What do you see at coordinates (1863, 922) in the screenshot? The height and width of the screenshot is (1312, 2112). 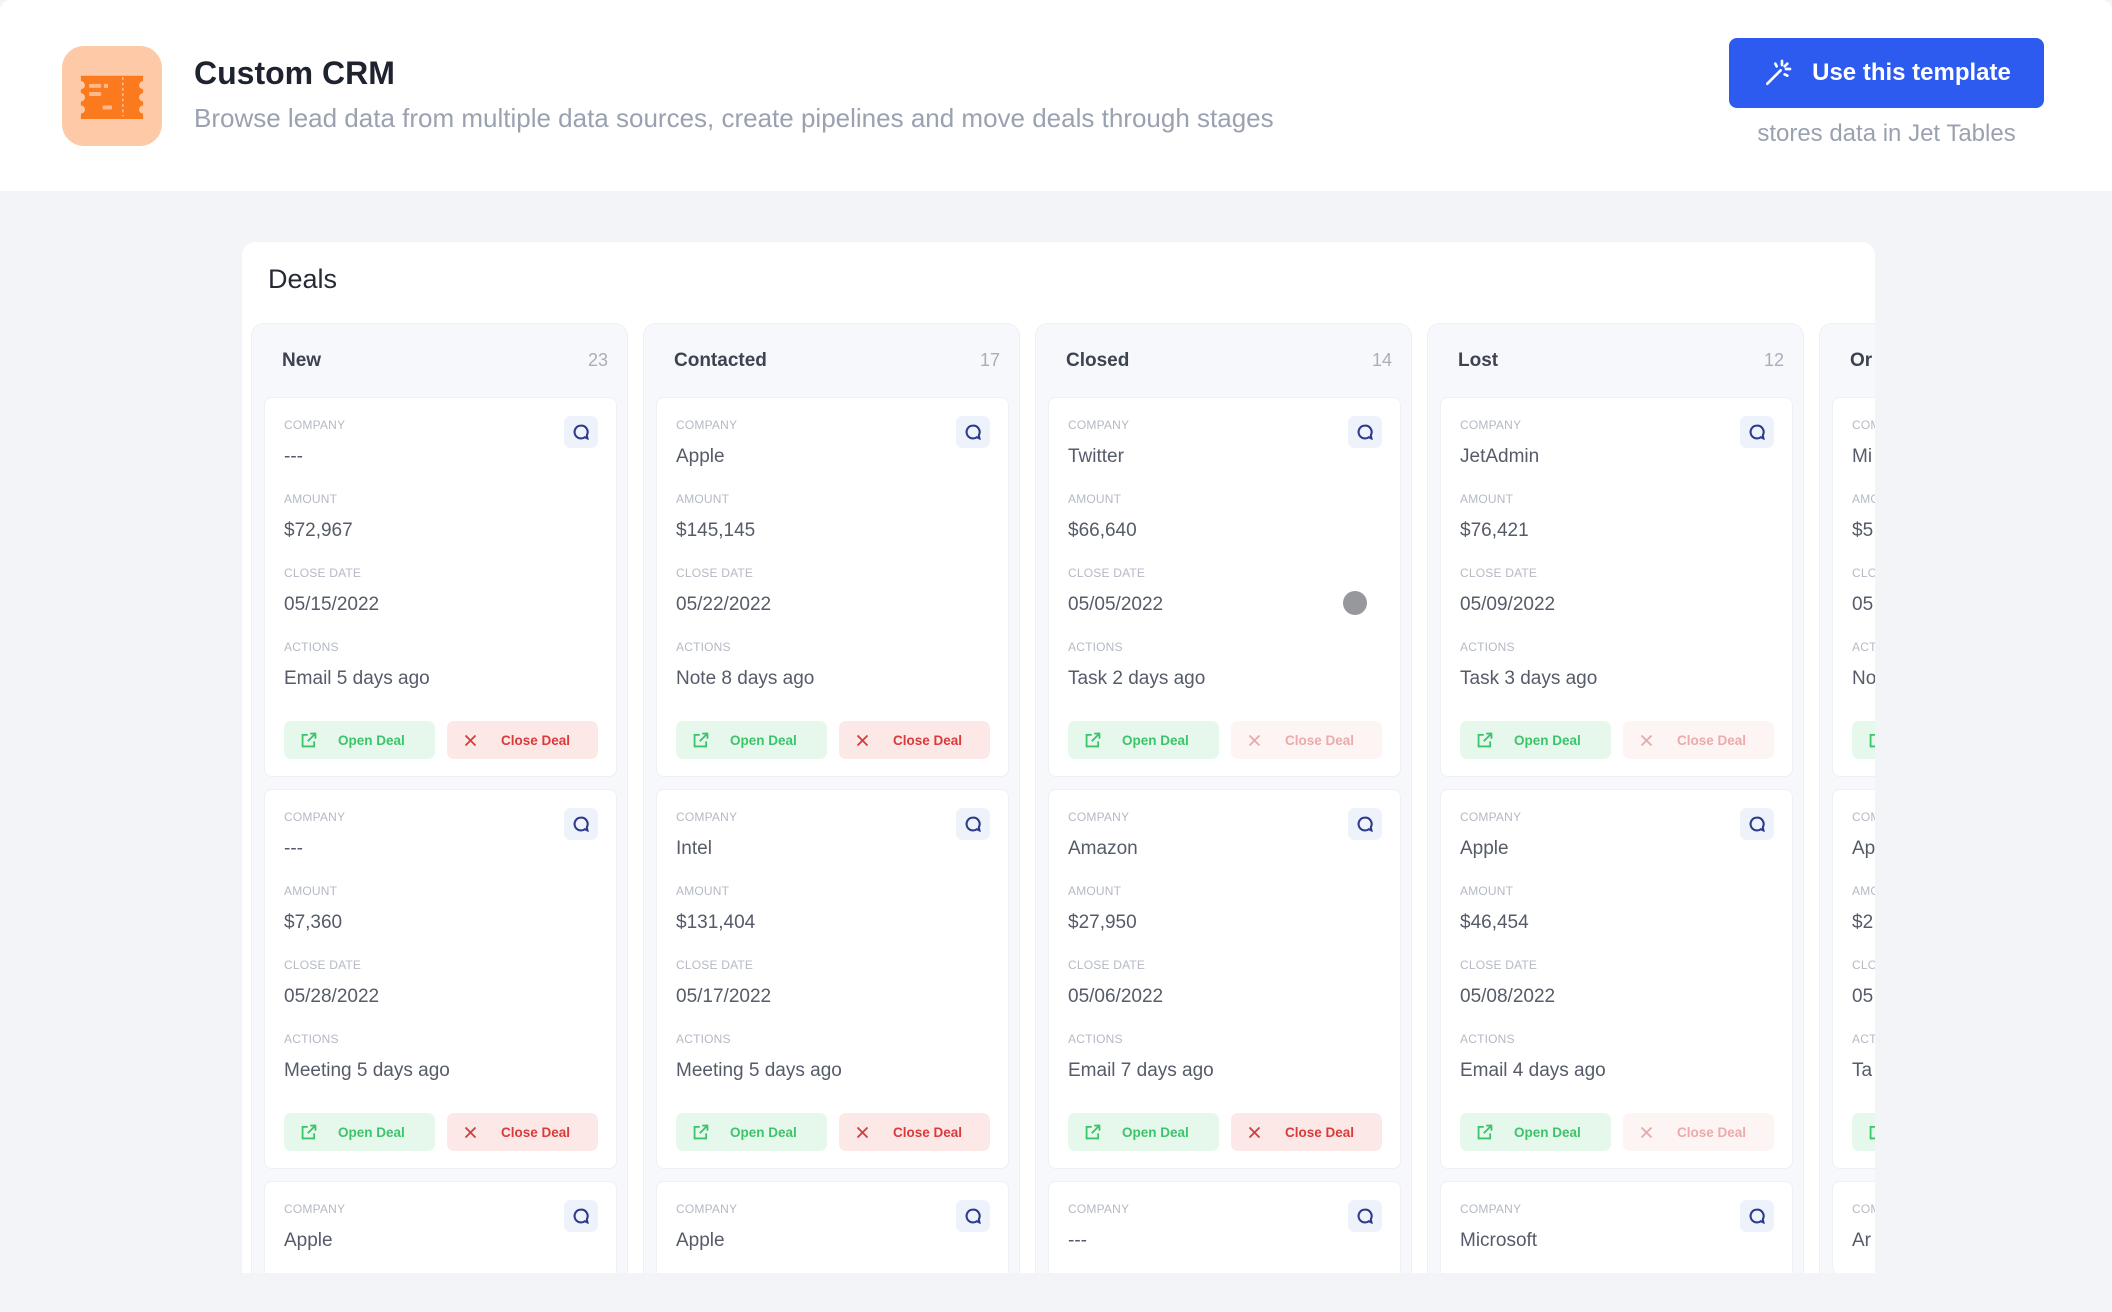 I see `amount-value: $2` at bounding box center [1863, 922].